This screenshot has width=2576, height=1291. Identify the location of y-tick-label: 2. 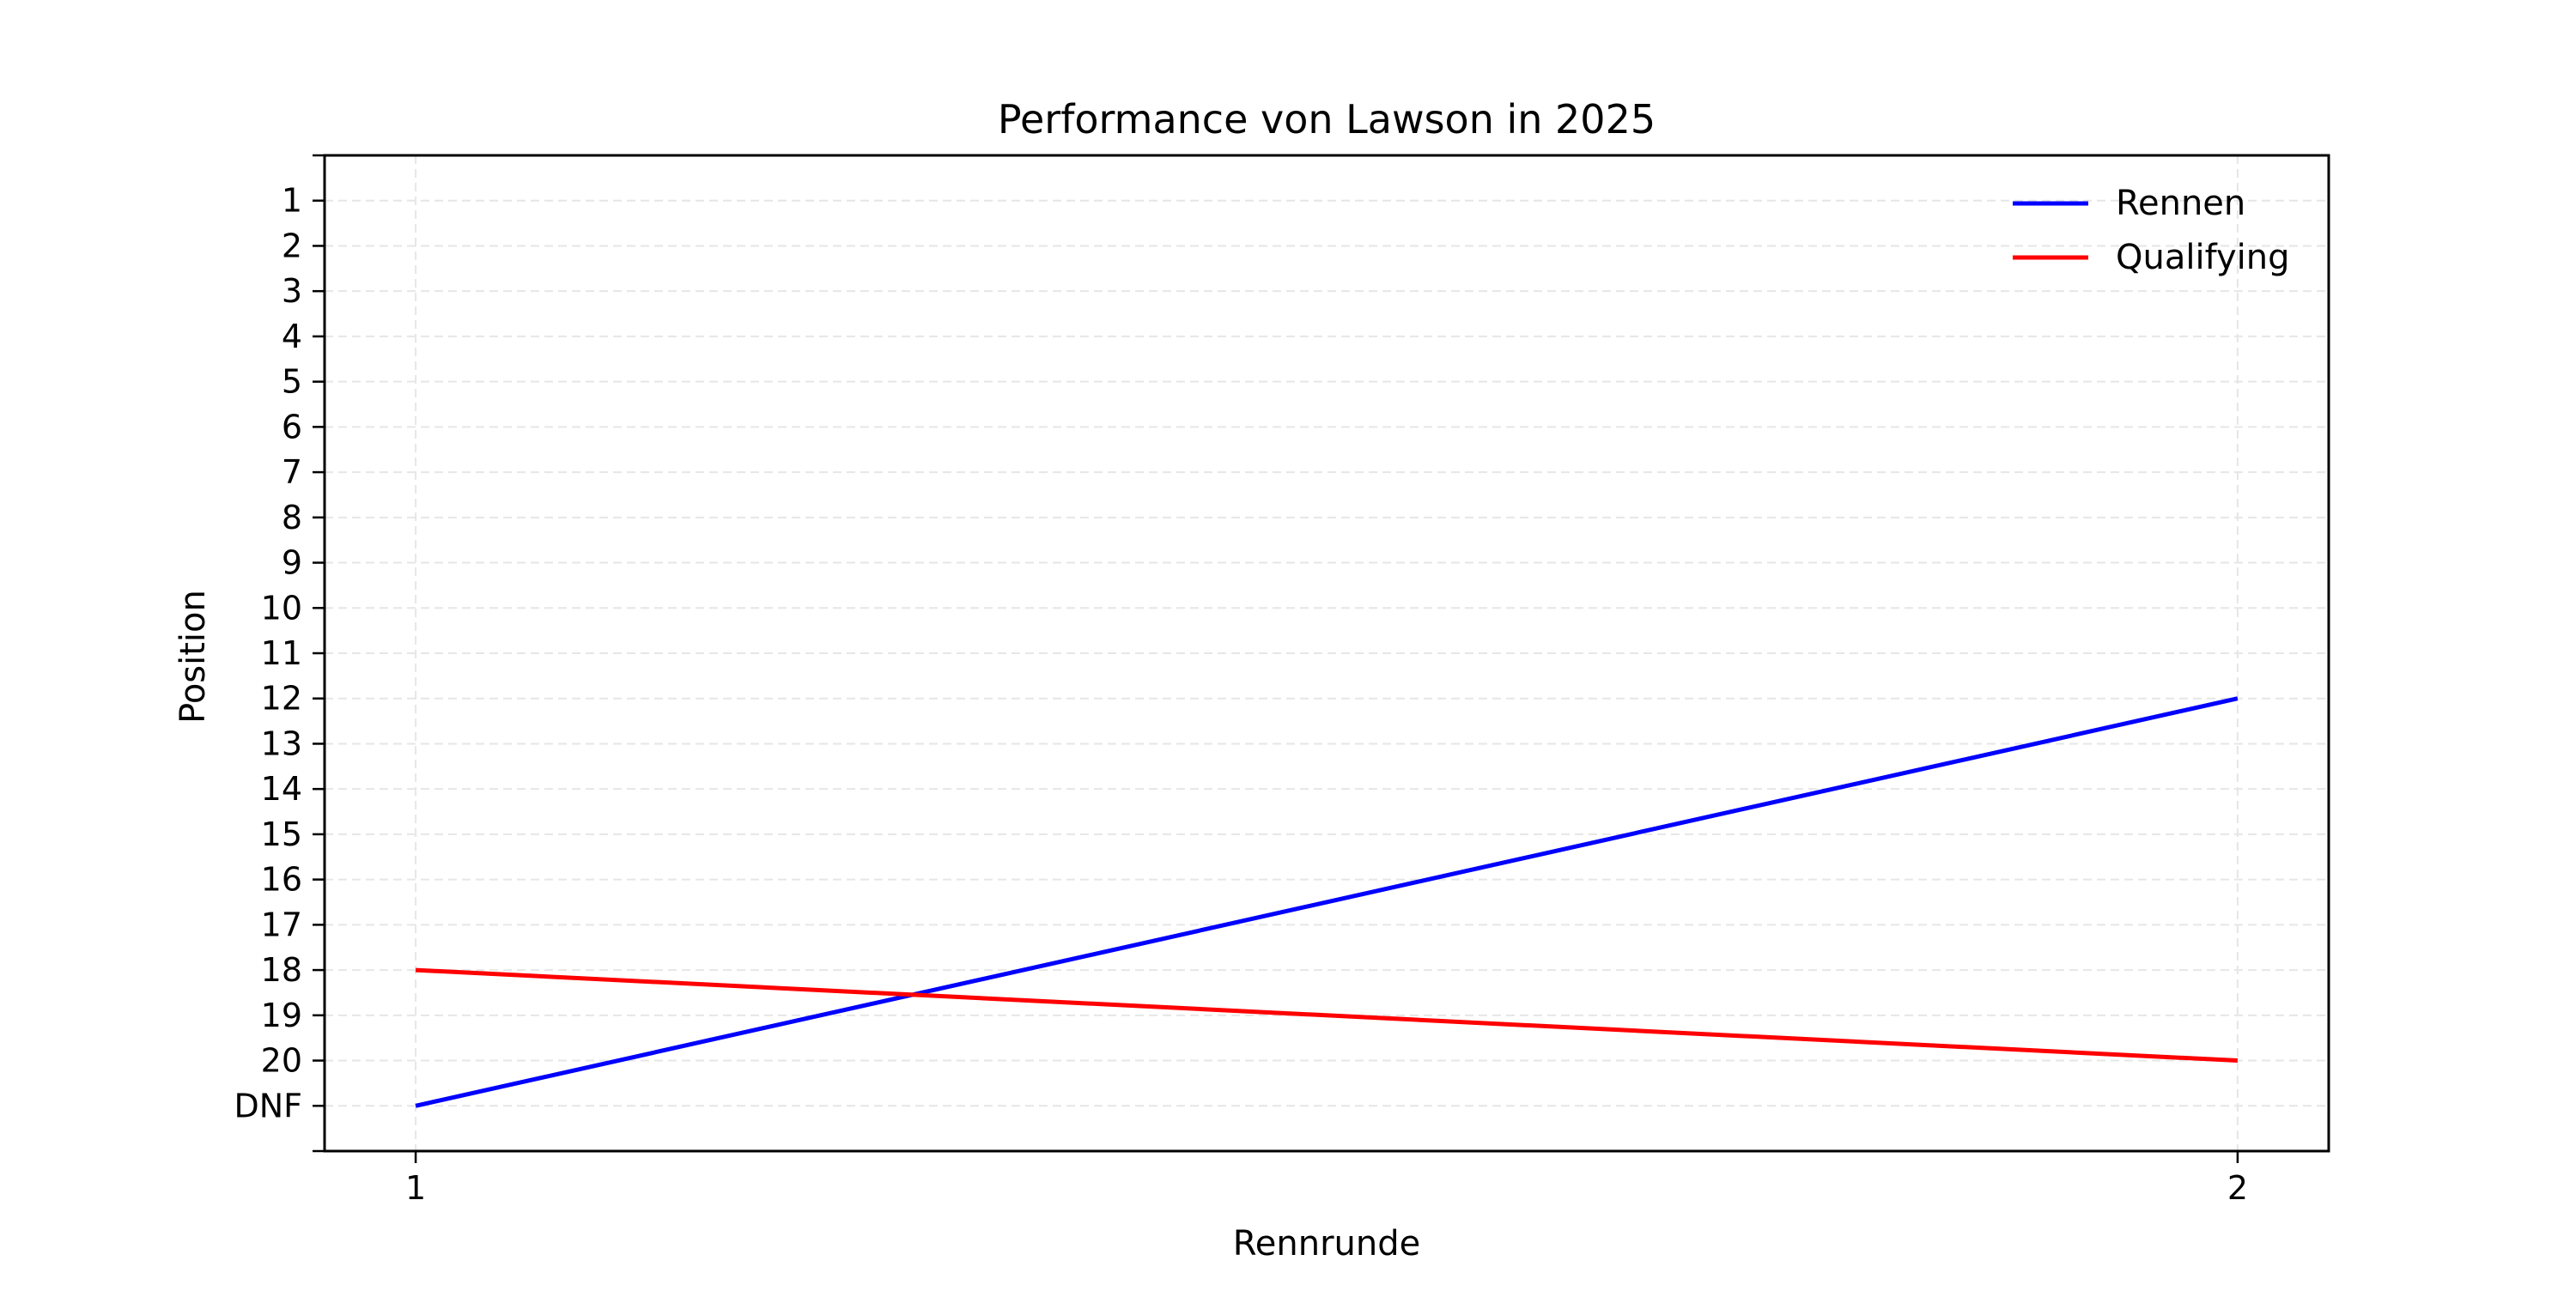
(292, 246).